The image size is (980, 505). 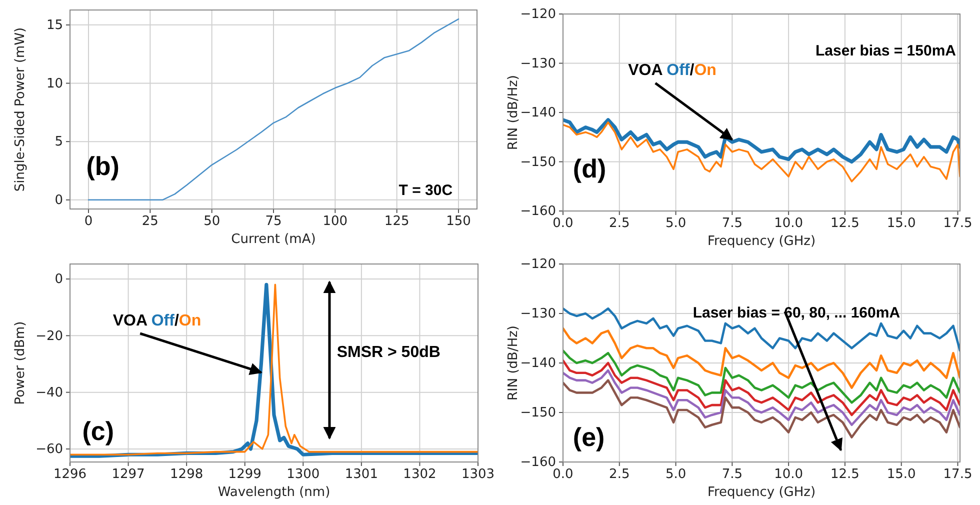 I want to click on x-tick-label: 1301, so click(x=361, y=474).